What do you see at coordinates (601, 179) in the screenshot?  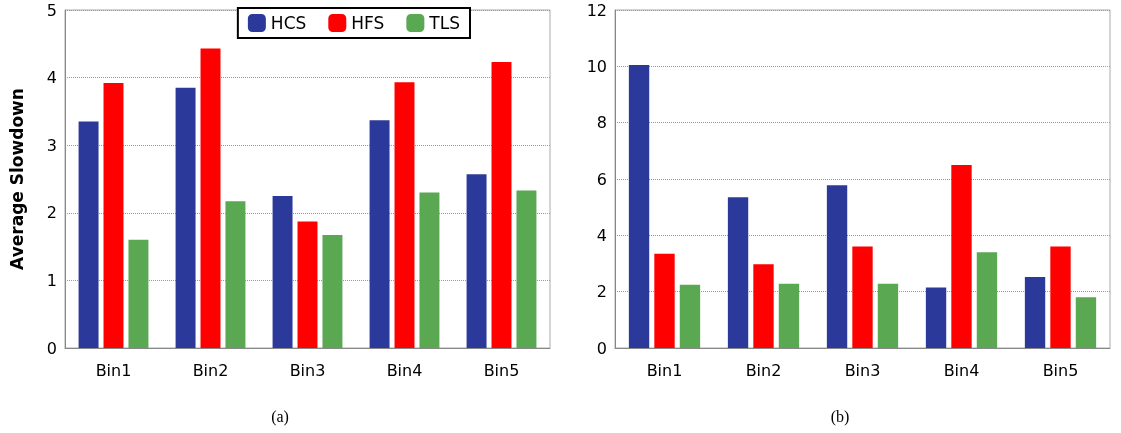 I see `y-tick-label: 6` at bounding box center [601, 179].